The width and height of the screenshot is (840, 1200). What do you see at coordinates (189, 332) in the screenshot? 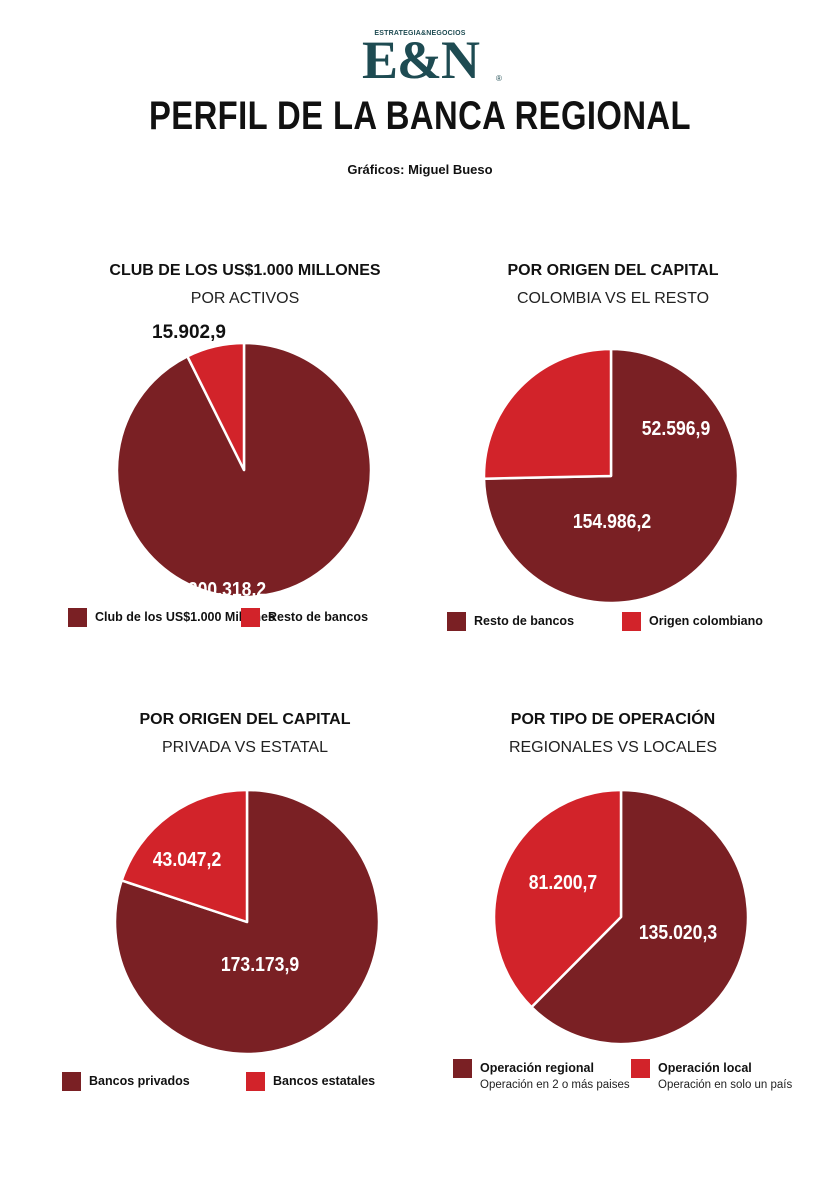
I see `slice-value-label-resto: 15.902,9` at bounding box center [189, 332].